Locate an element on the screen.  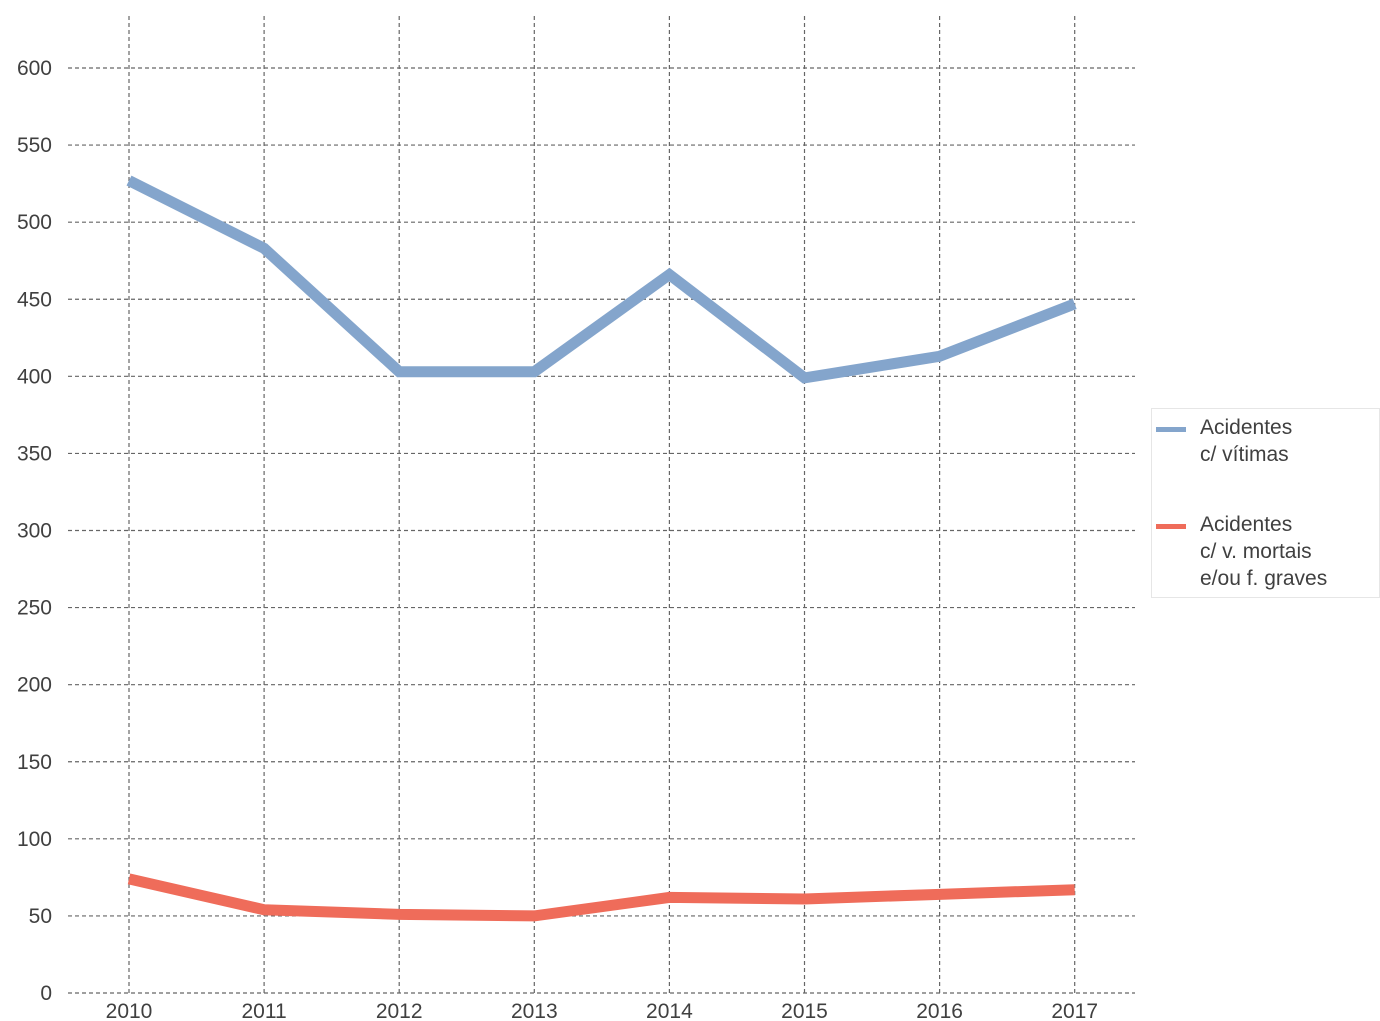
y-tick-label: 0 is located at coordinates (46, 993).